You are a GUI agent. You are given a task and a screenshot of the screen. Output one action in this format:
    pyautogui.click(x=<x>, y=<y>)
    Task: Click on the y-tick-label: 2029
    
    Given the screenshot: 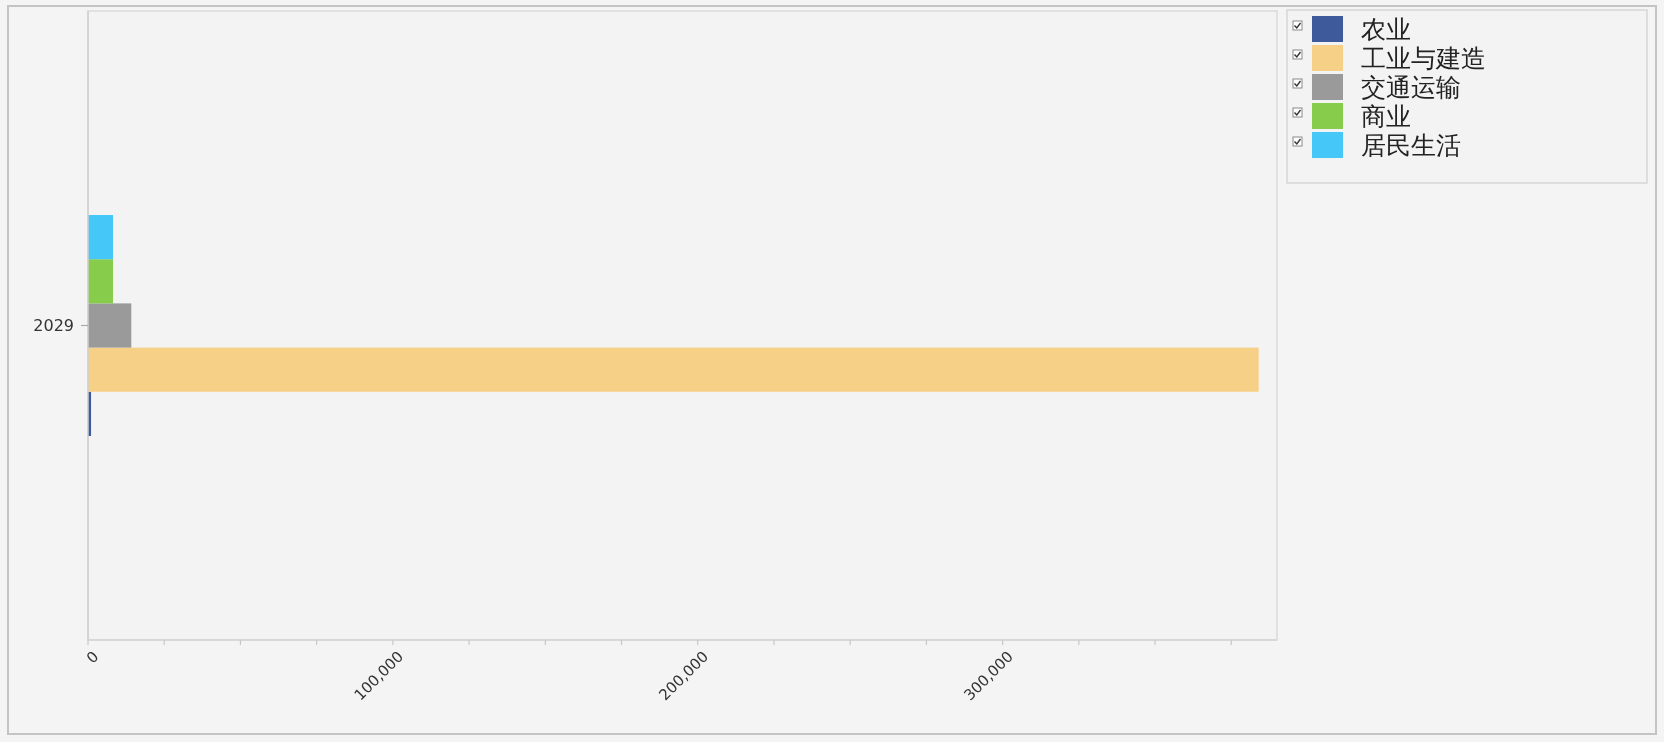 What is the action you would take?
    pyautogui.click(x=53, y=326)
    